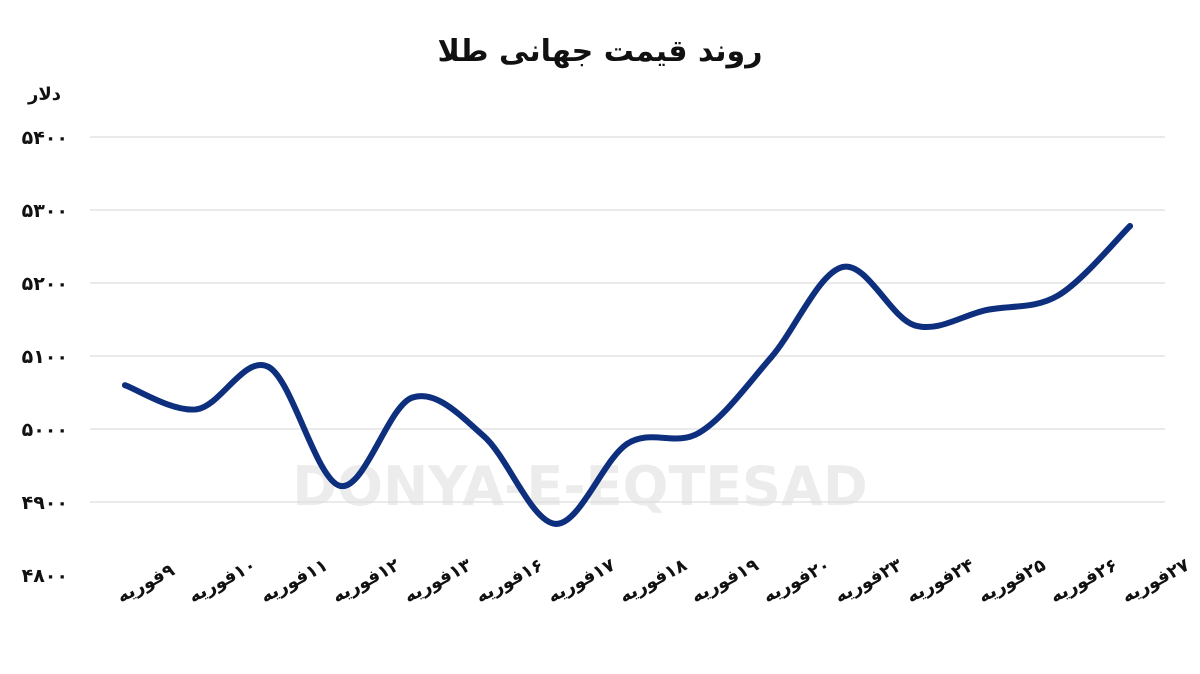 The height and width of the screenshot is (674, 1200). I want to click on x-tick-label: ۱۸فوریه, so click(653, 581).